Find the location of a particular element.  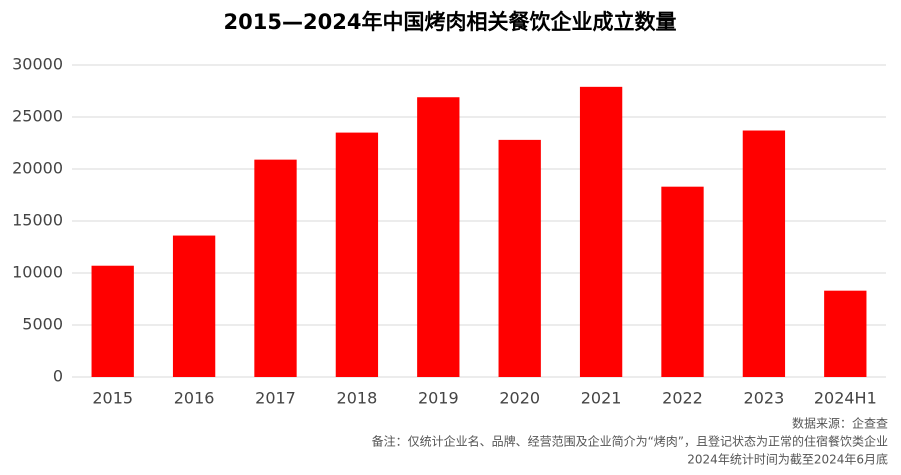

x-tick-label: 2018 is located at coordinates (357, 398).